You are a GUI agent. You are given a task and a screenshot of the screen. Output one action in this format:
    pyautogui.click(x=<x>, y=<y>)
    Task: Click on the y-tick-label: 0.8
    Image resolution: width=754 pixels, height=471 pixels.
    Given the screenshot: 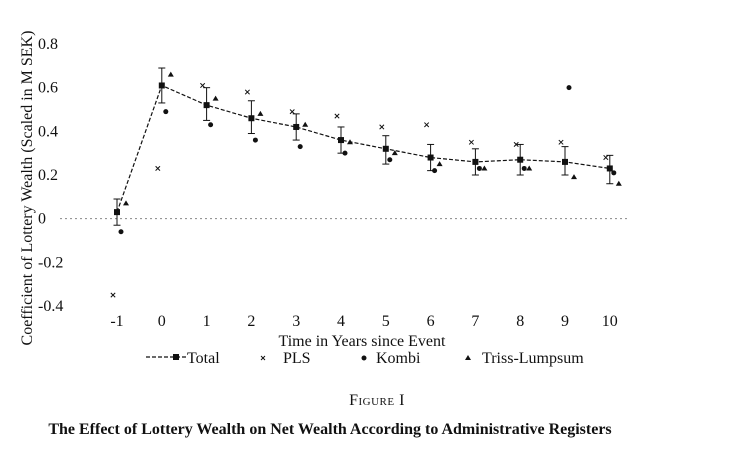 What is the action you would take?
    pyautogui.click(x=48, y=44)
    